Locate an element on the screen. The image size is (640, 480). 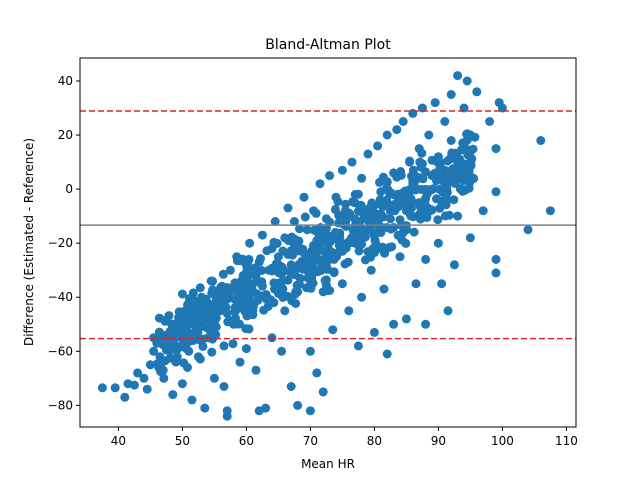
y-axis-label: Difference (Estimated - Reference) is located at coordinates (29, 242).